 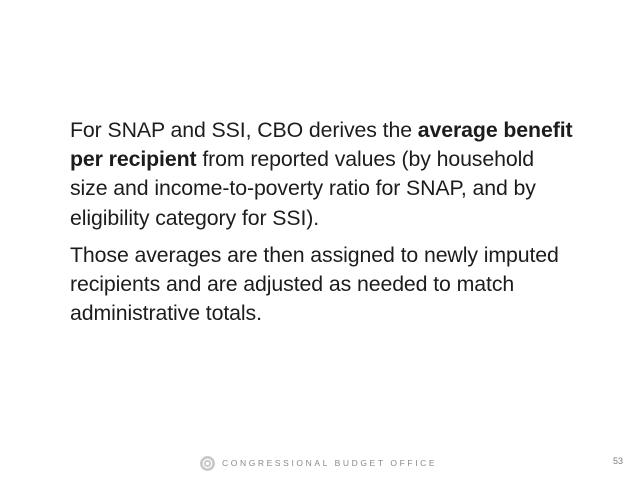 I want to click on page-number: 53, so click(x=617, y=461).